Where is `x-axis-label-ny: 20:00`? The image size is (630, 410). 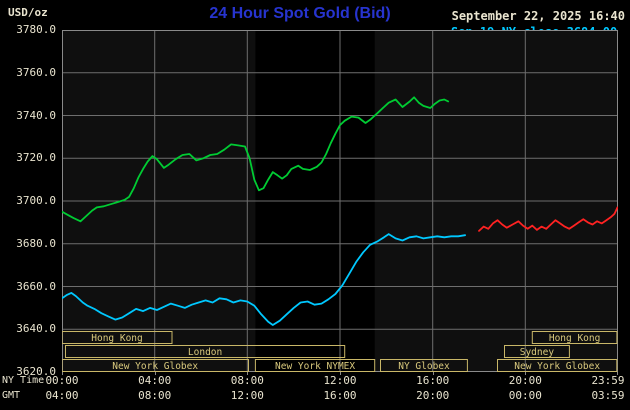
x-axis-label-ny: 20:00 is located at coordinates (525, 380).